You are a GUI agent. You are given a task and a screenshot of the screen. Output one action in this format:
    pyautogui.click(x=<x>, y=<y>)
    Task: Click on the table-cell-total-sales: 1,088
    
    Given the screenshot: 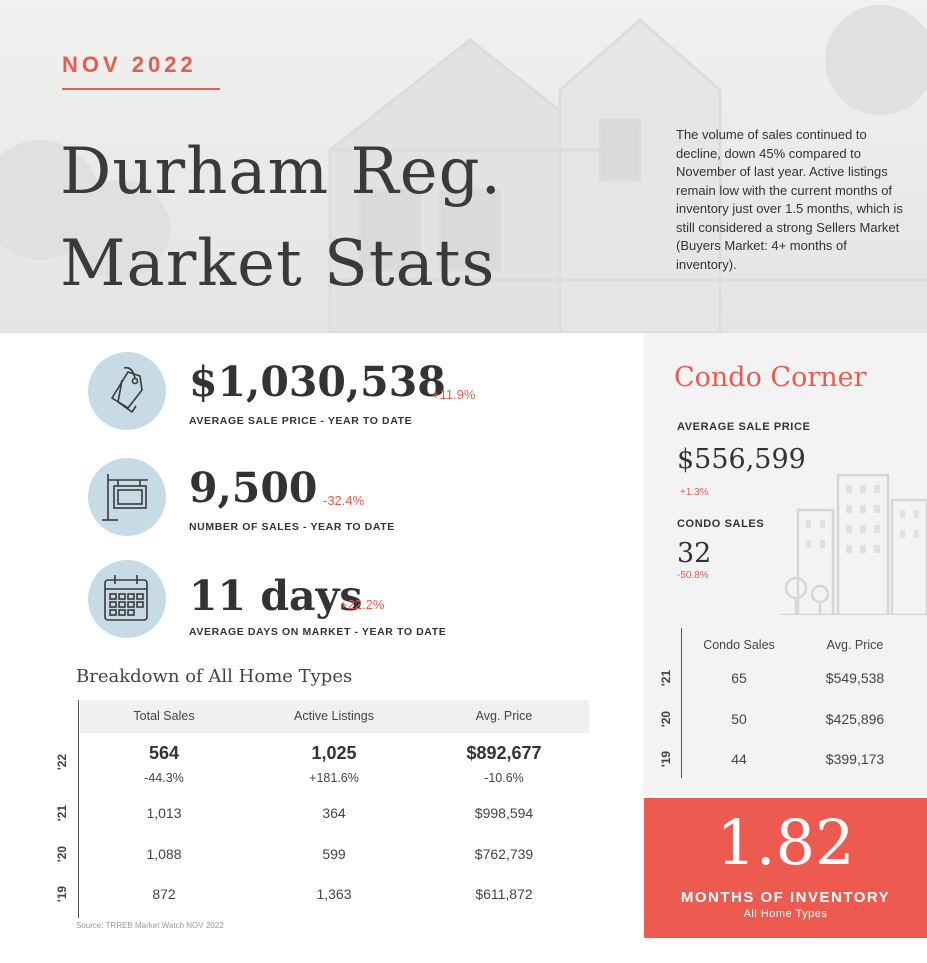 What is the action you would take?
    pyautogui.click(x=164, y=854)
    